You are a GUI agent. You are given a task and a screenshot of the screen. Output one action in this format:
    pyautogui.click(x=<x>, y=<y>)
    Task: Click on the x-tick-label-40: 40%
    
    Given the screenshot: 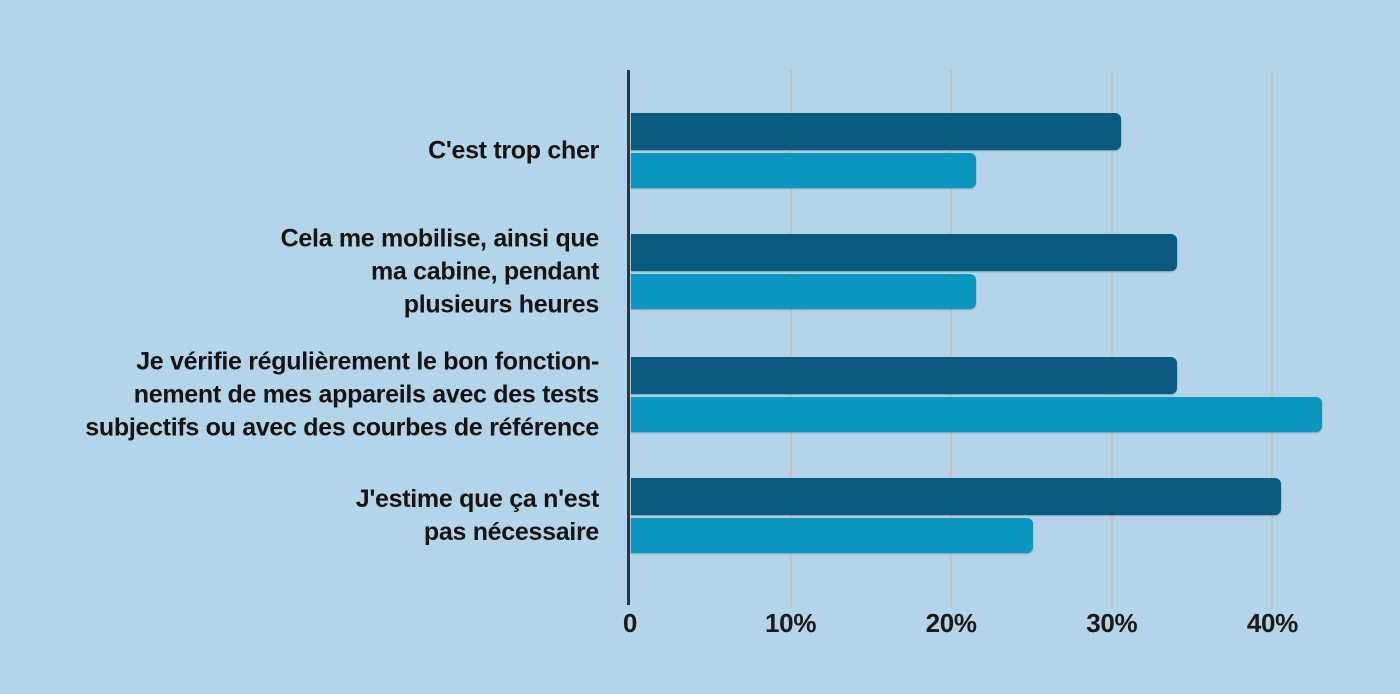 What is the action you would take?
    pyautogui.click(x=1272, y=623)
    